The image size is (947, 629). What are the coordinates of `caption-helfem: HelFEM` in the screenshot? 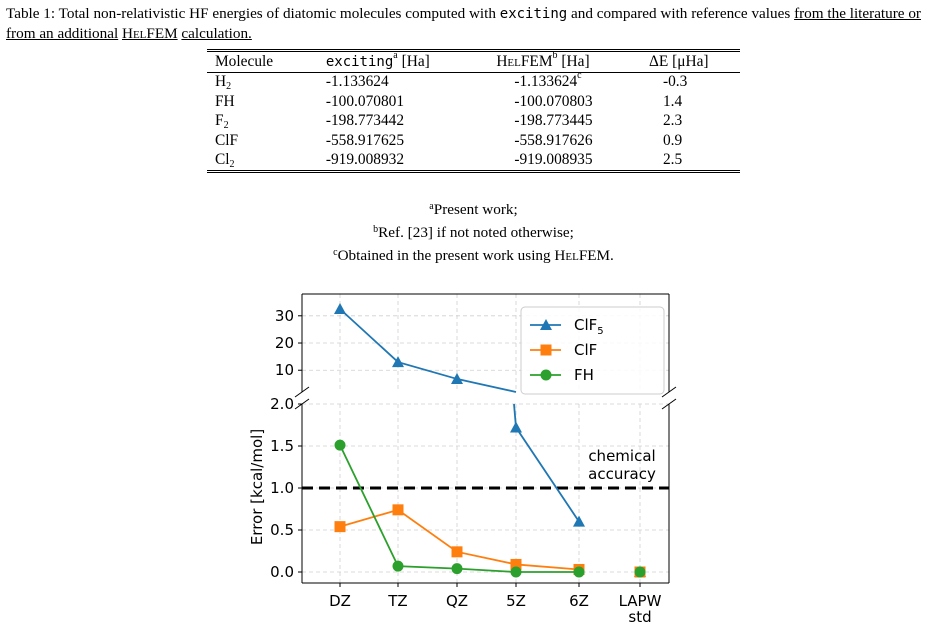 It's located at (149, 33).